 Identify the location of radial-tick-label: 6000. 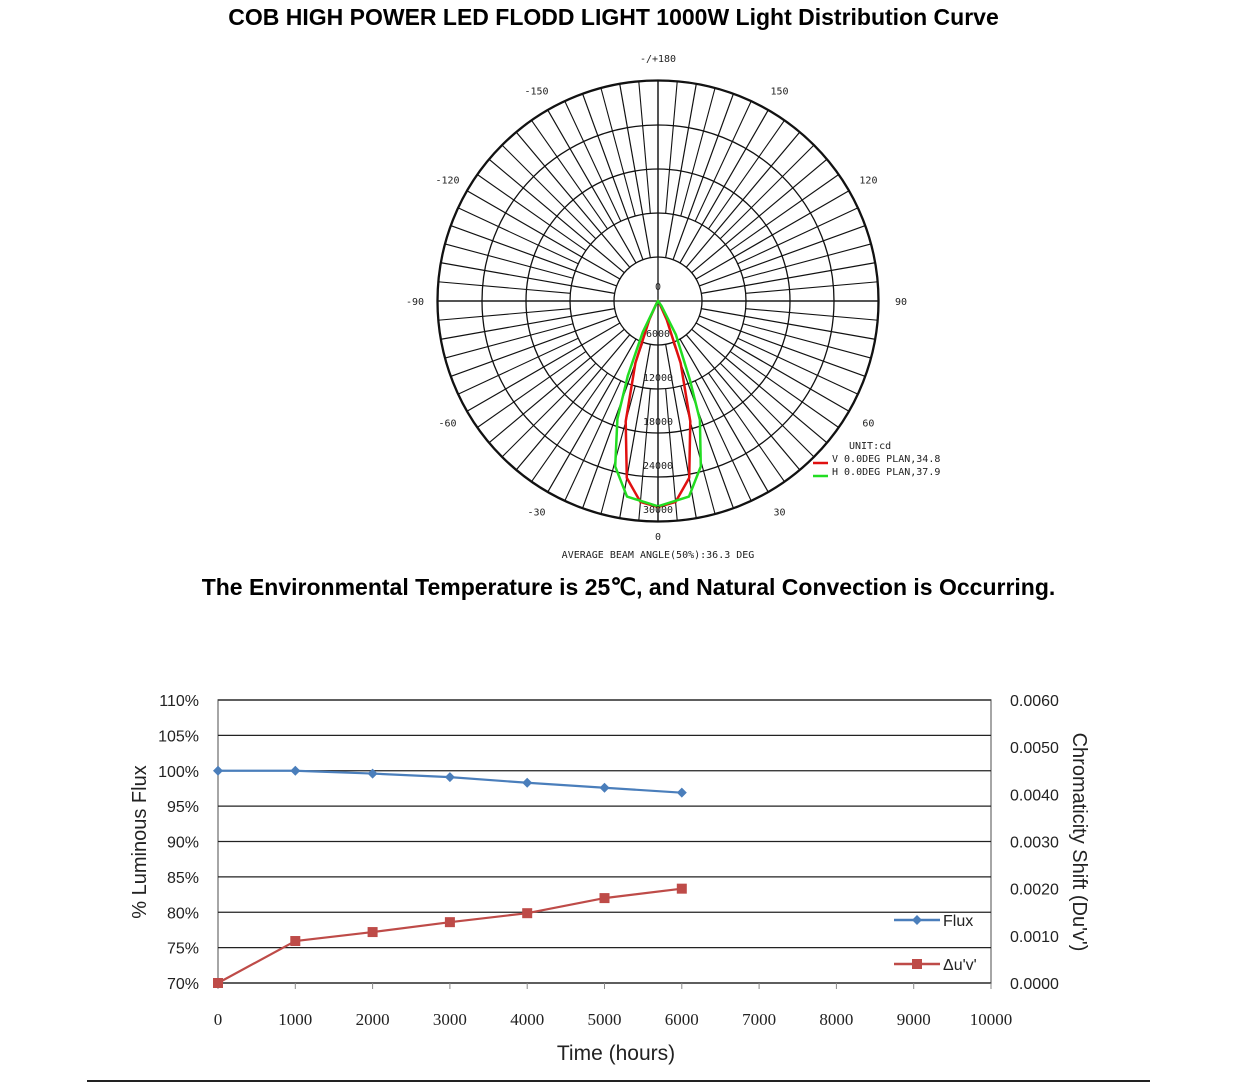
(658, 334).